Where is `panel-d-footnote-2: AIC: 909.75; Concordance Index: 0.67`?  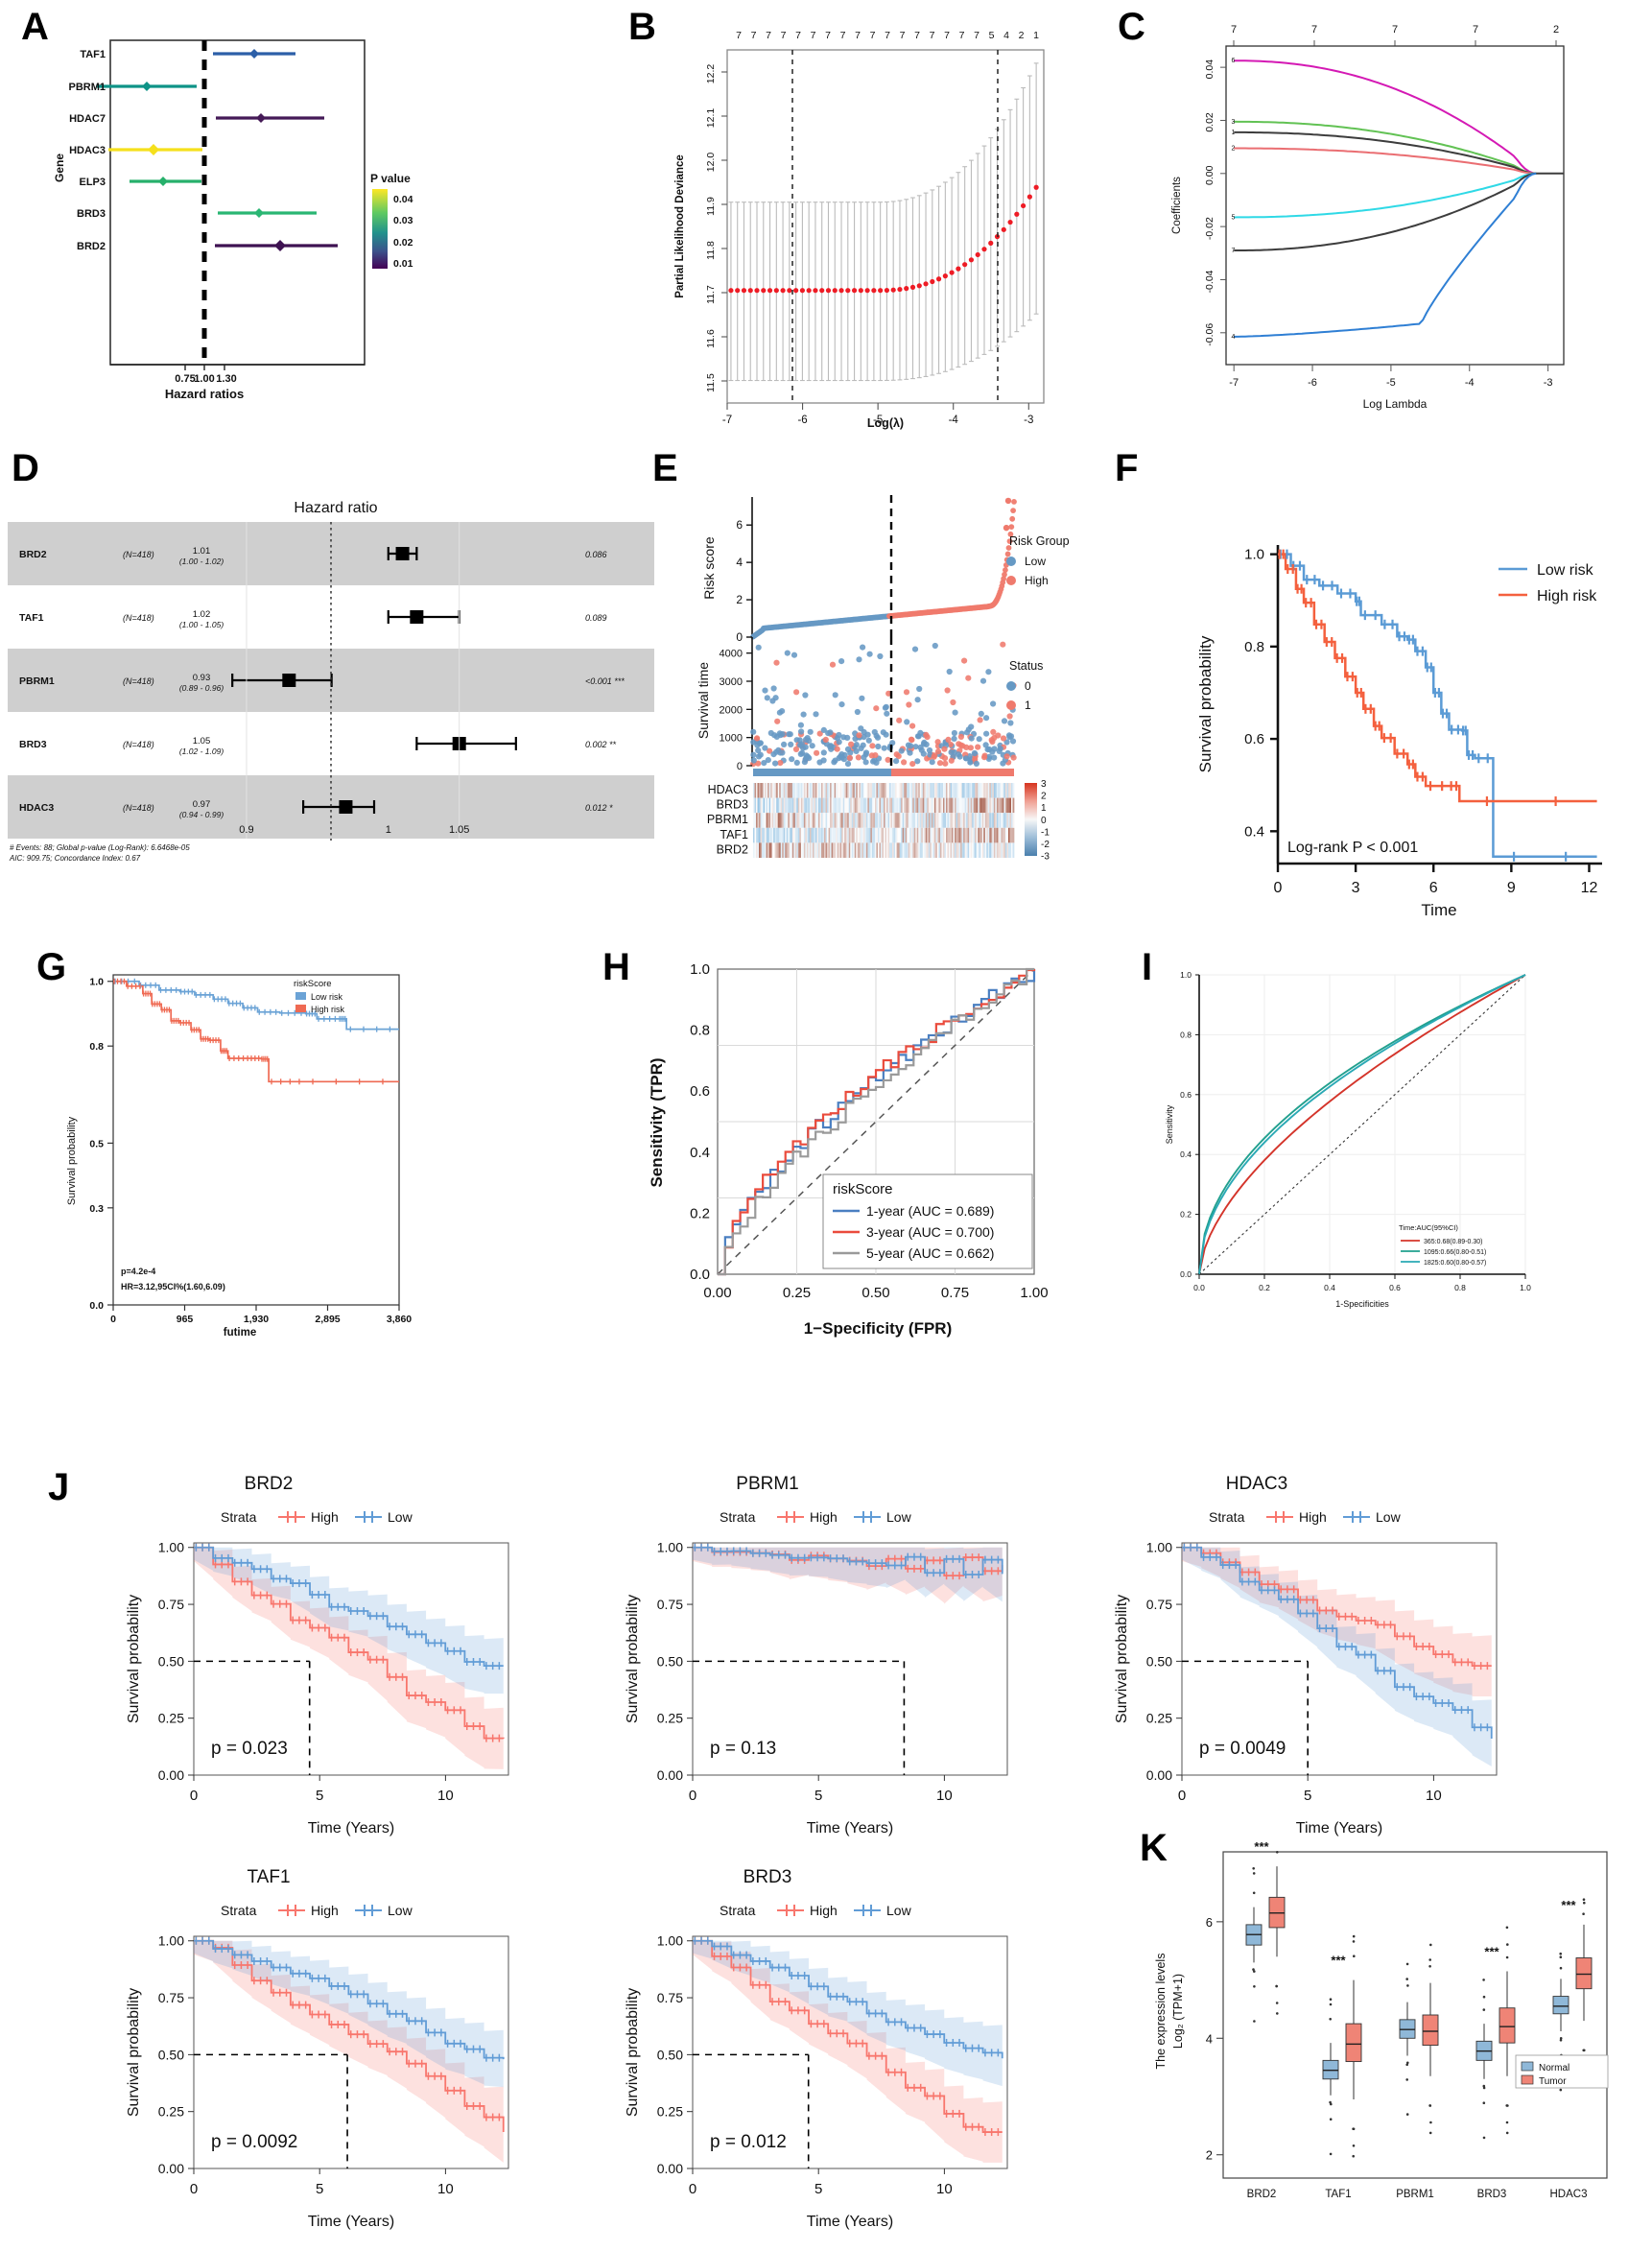 panel-d-footnote-2: AIC: 909.75; Concordance Index: 0.67 is located at coordinates (75, 858).